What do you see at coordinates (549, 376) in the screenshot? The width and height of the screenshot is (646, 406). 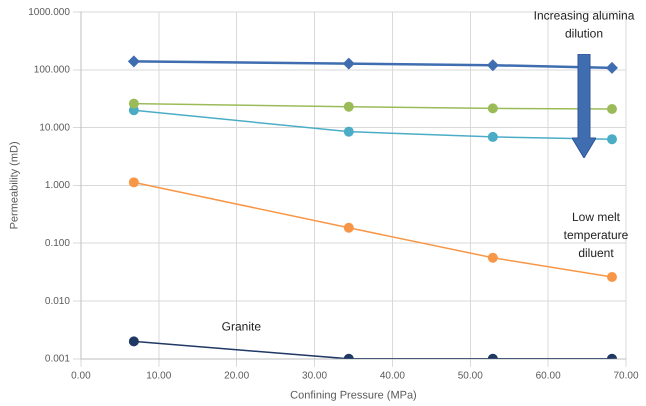 I see `x-tick-label: 60.00` at bounding box center [549, 376].